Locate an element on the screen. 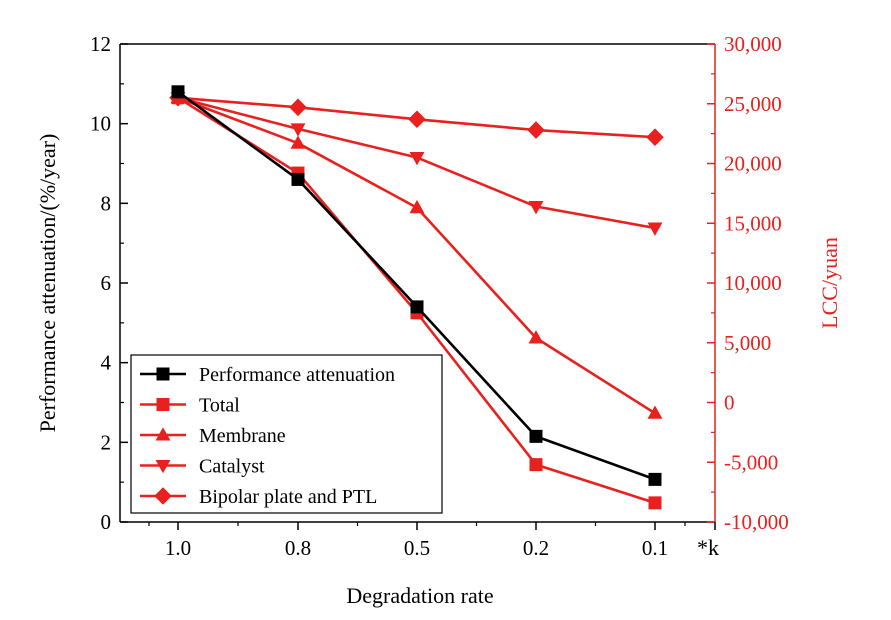  legend-label: Membrane is located at coordinates (242, 436).